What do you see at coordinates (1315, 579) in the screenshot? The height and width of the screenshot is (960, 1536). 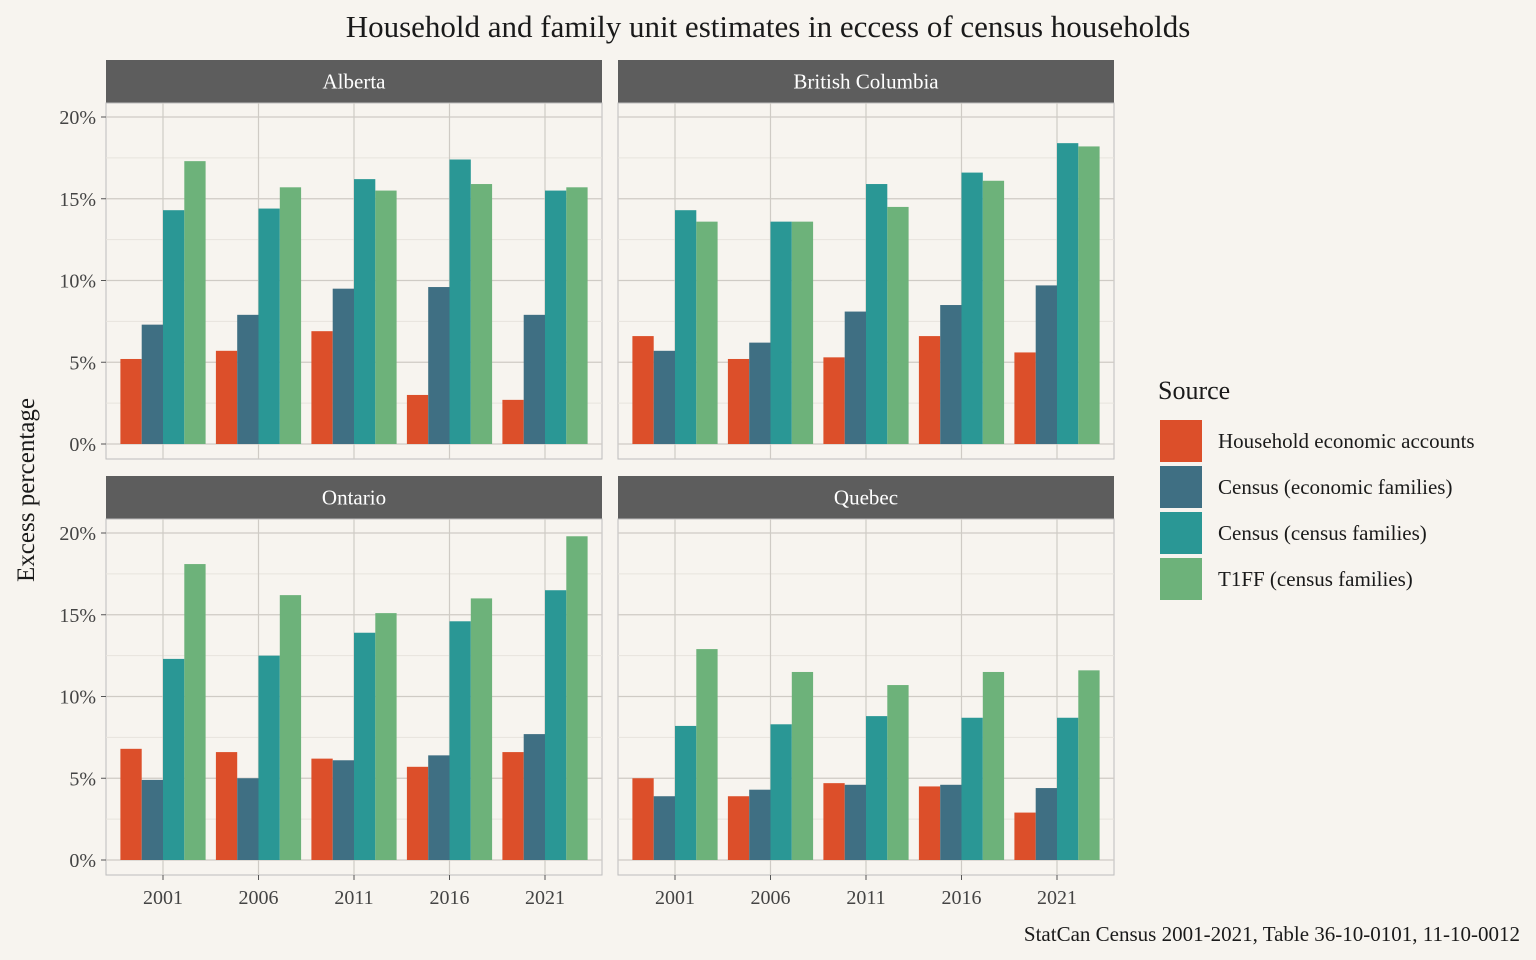 I see `legend-label: T1FF (census families)` at bounding box center [1315, 579].